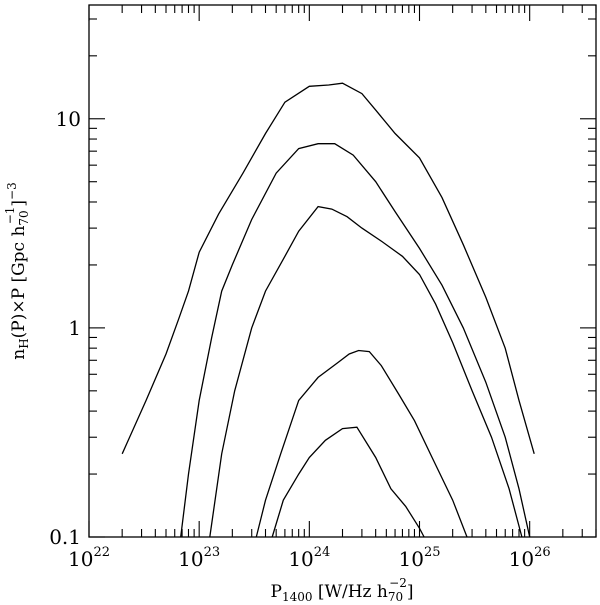 This screenshot has width=600, height=605. What do you see at coordinates (68, 119) in the screenshot?
I see `y-tick-label: 10` at bounding box center [68, 119].